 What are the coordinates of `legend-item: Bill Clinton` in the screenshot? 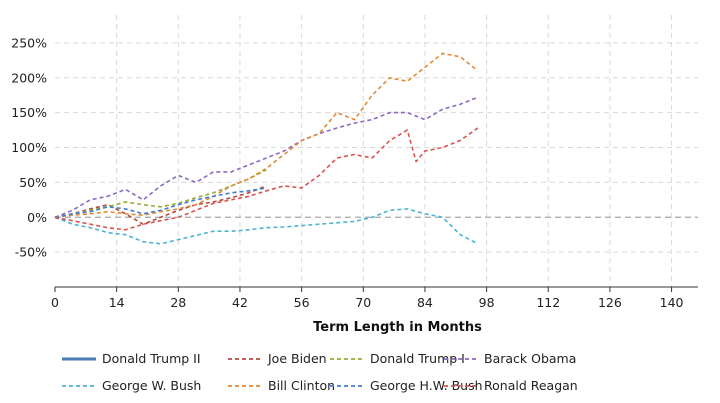 It's located at (281, 385).